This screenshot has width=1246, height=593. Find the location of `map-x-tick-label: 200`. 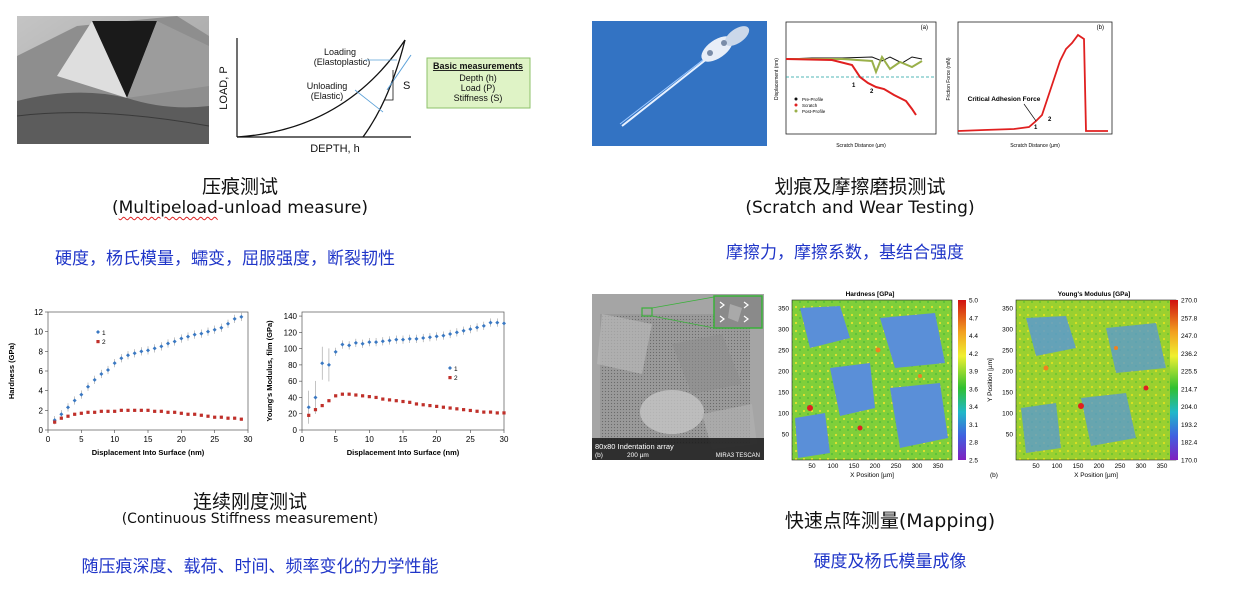

map-x-tick-label: 200 is located at coordinates (875, 466).